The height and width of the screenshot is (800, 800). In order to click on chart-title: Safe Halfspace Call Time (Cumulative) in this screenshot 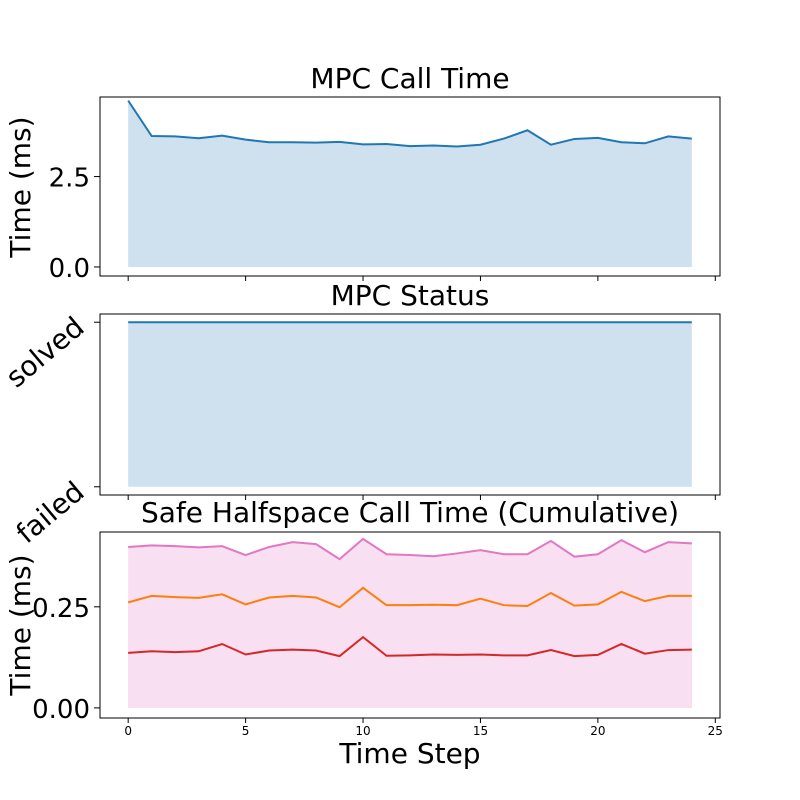, I will do `click(410, 512)`.